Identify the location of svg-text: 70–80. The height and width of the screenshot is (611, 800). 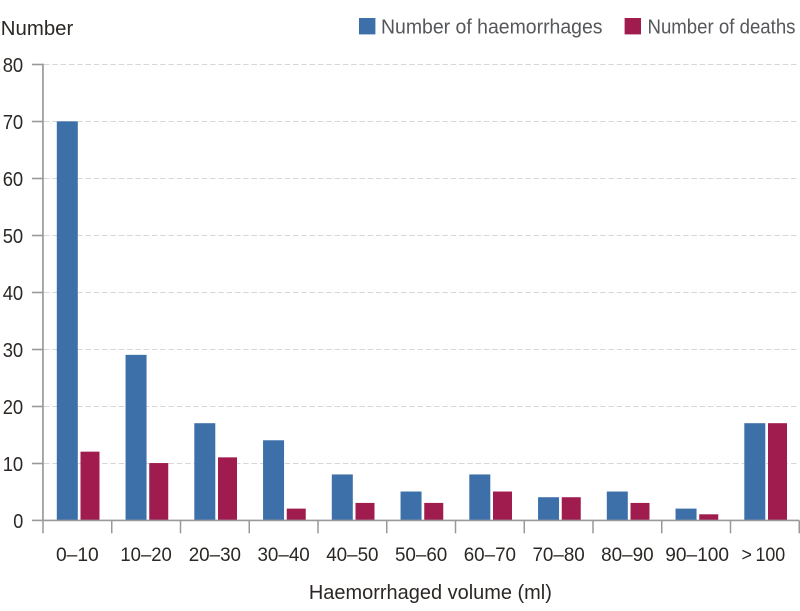
(558, 555).